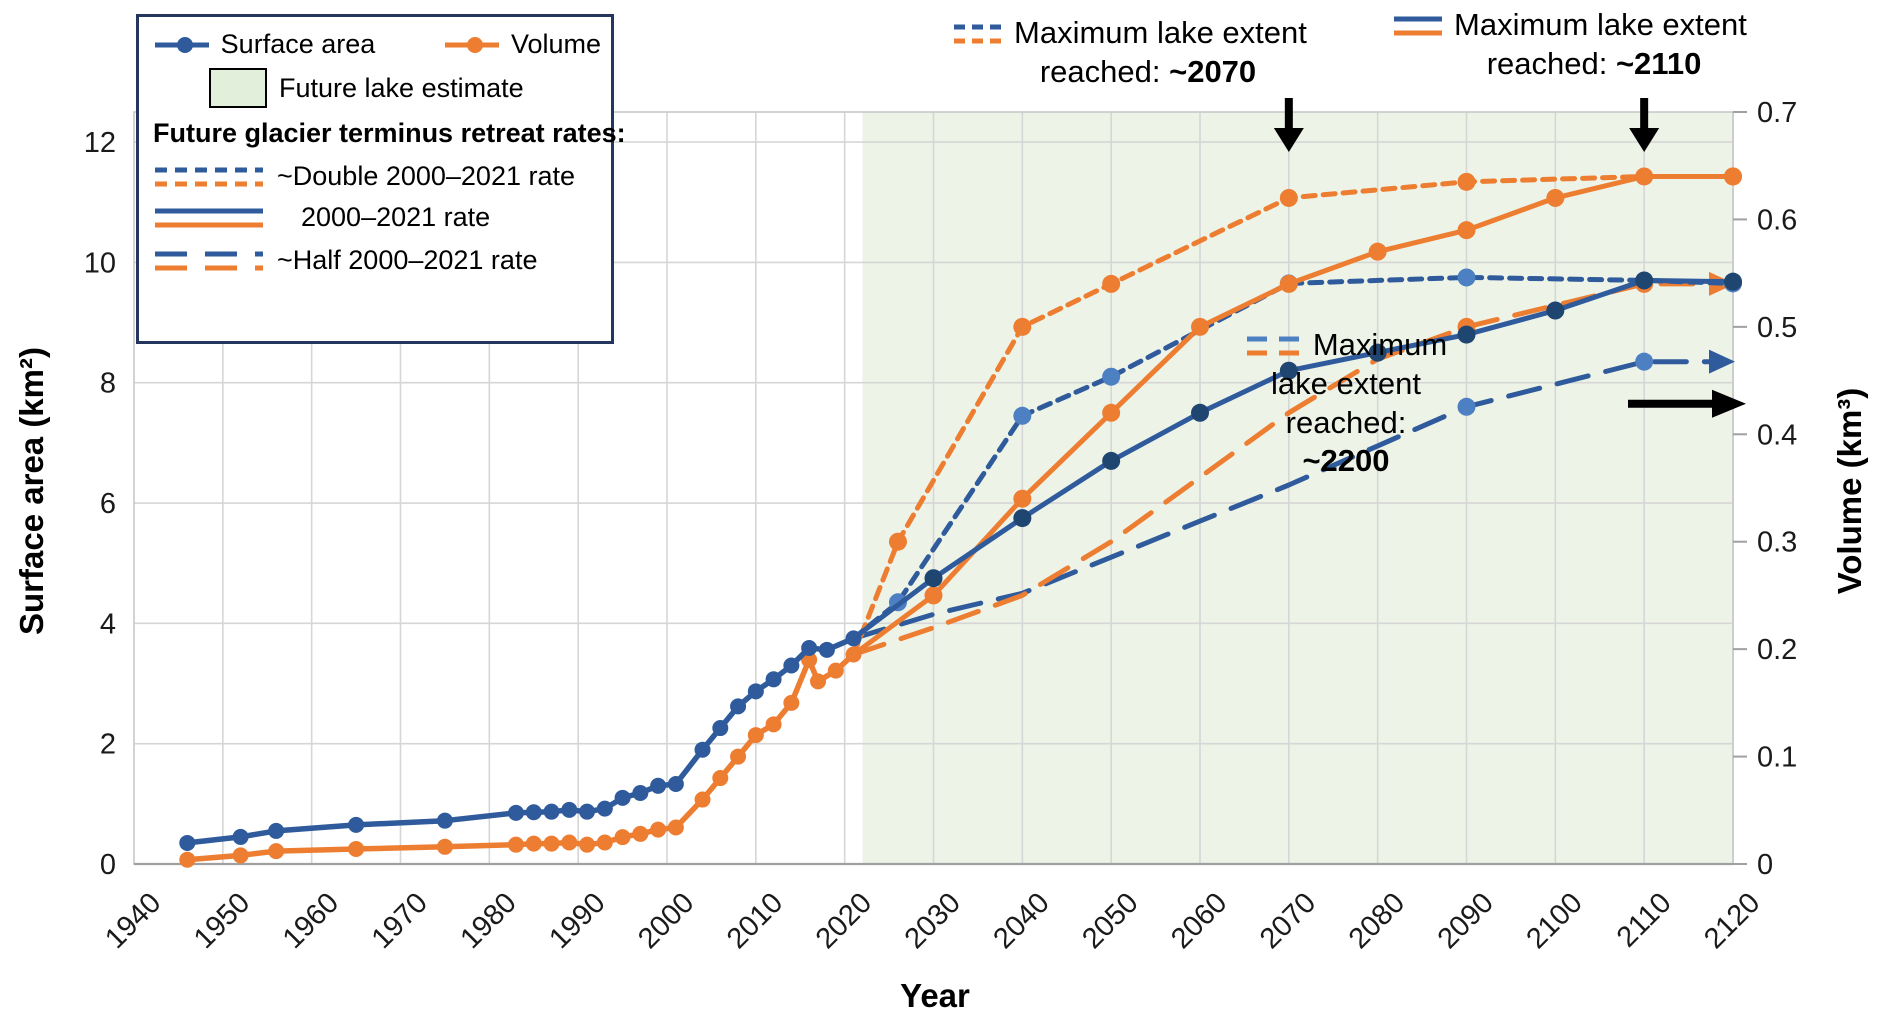  What do you see at coordinates (1346, 383) in the screenshot?
I see `annotation-2200-line2: lake extent` at bounding box center [1346, 383].